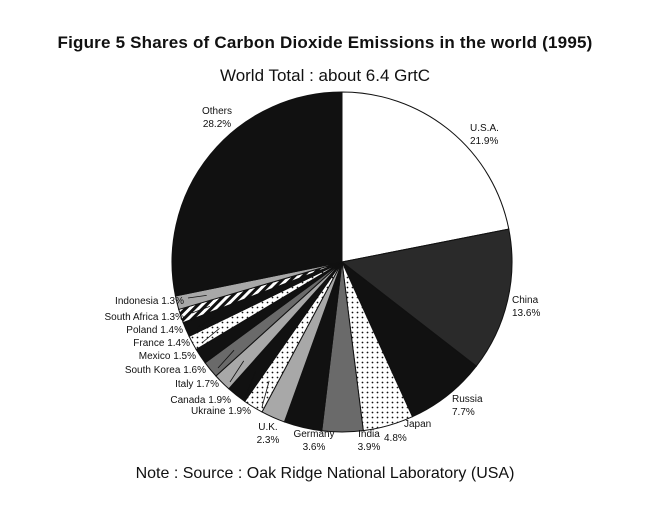 This screenshot has height=523, width=650. What do you see at coordinates (395, 438) in the screenshot?
I see `slice-value-japan: 4.8%` at bounding box center [395, 438].